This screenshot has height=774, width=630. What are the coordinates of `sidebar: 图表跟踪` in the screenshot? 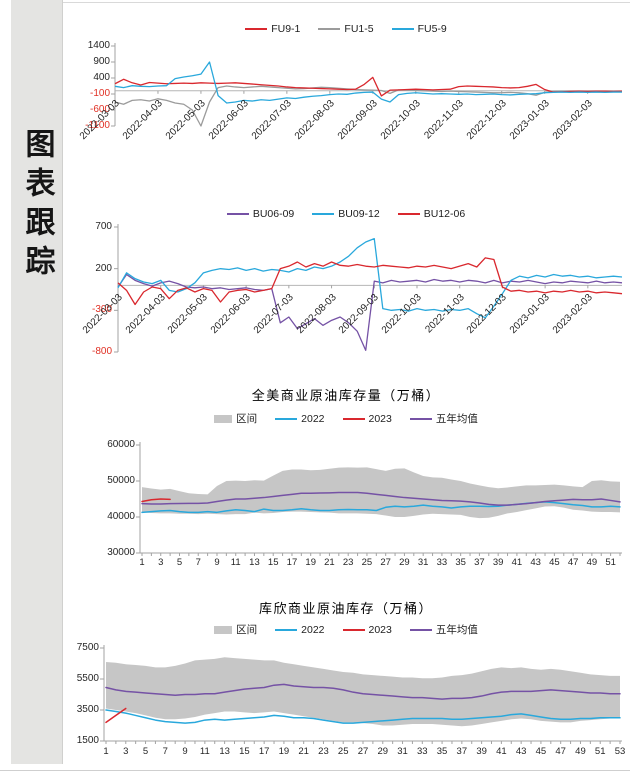 It's located at (37, 382).